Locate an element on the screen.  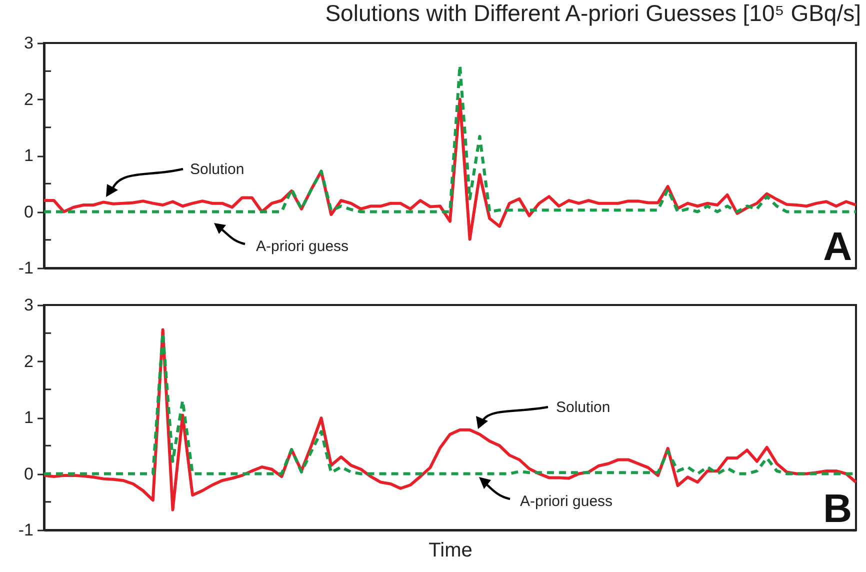
chart-title: Solutions with Different A-priori Guesses [10⁵ GBq/s] is located at coordinates (593, 13).